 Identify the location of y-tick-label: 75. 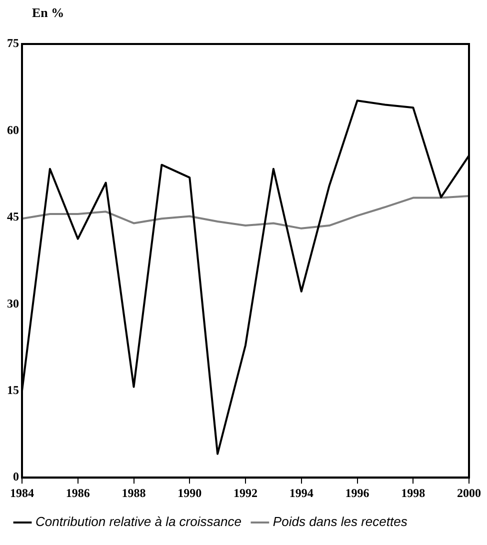
(13, 43).